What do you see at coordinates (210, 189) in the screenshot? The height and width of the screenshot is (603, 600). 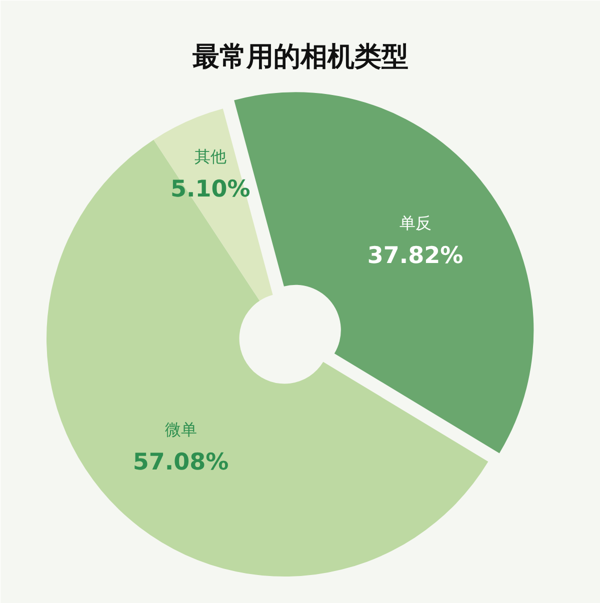 I see `data-label: 5.10%` at bounding box center [210, 189].